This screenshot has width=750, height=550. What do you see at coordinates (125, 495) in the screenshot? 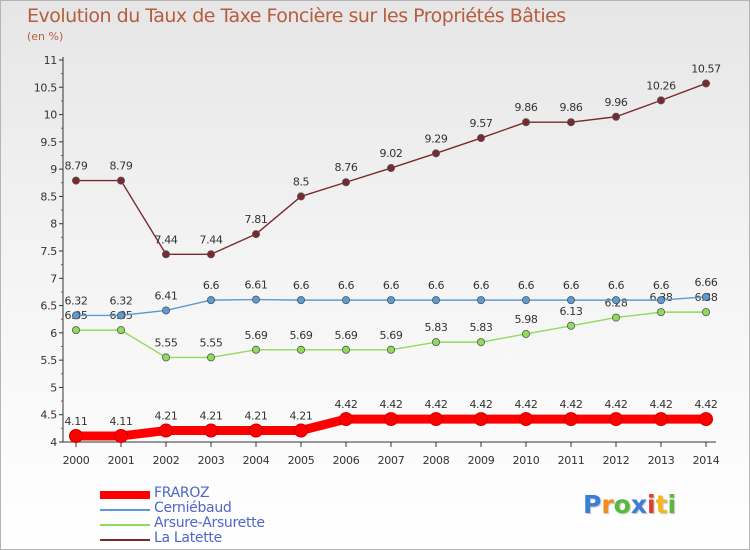
I see `legend-swatch-fraroz` at bounding box center [125, 495].